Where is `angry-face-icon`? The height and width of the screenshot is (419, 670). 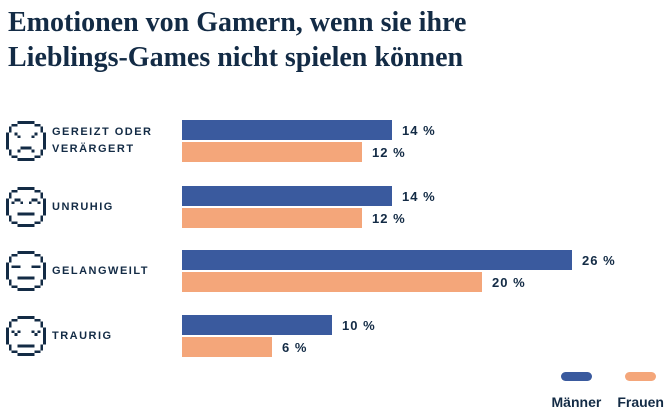
angry-face-icon is located at coordinates (26, 141).